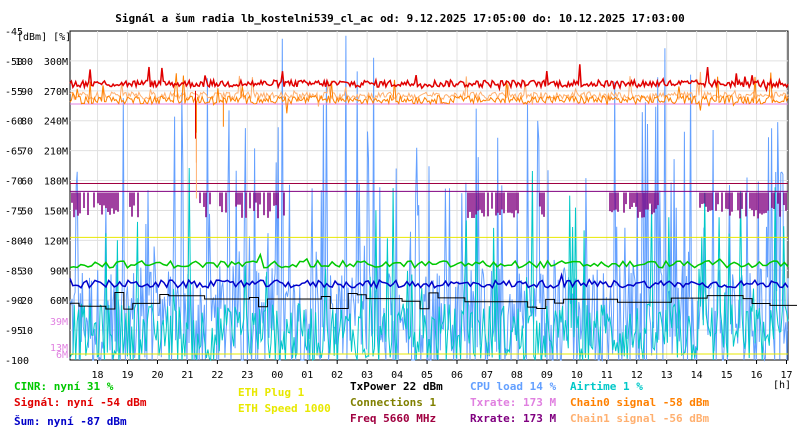 This screenshot has width=800, height=430. I want to click on legend-chain1: Chain1 signal -56 dBm, so click(640, 418).